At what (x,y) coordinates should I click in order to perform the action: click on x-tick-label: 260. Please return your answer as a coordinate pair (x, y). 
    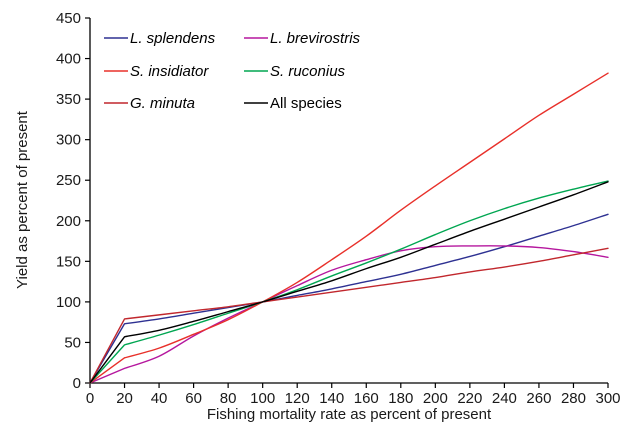
    Looking at the image, I should click on (538, 398).